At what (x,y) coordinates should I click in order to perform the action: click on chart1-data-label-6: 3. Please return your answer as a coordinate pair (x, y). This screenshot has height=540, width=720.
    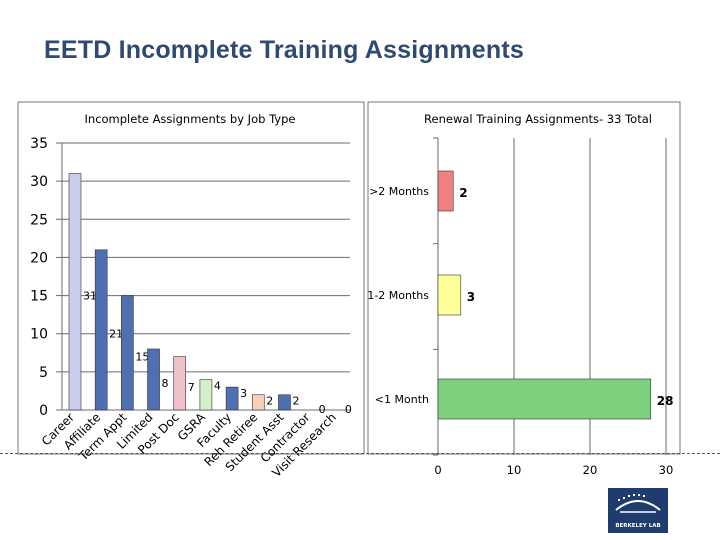
    Looking at the image, I should click on (243, 393).